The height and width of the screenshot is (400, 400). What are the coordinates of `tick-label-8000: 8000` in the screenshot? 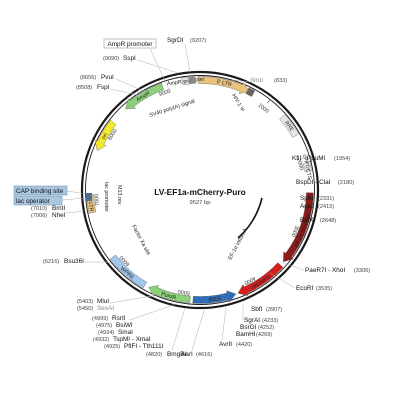 It's located at (112, 134).